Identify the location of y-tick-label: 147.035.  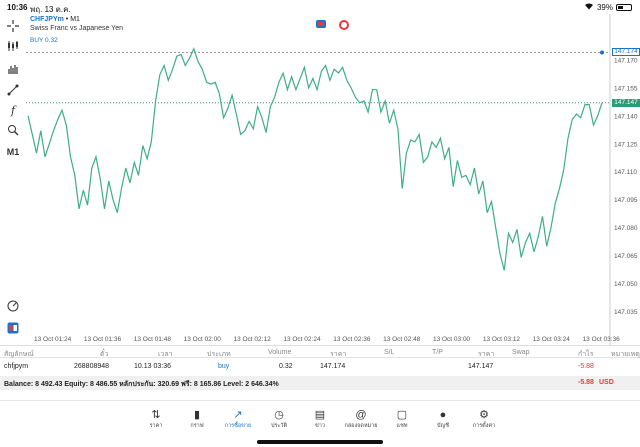
(626, 312).